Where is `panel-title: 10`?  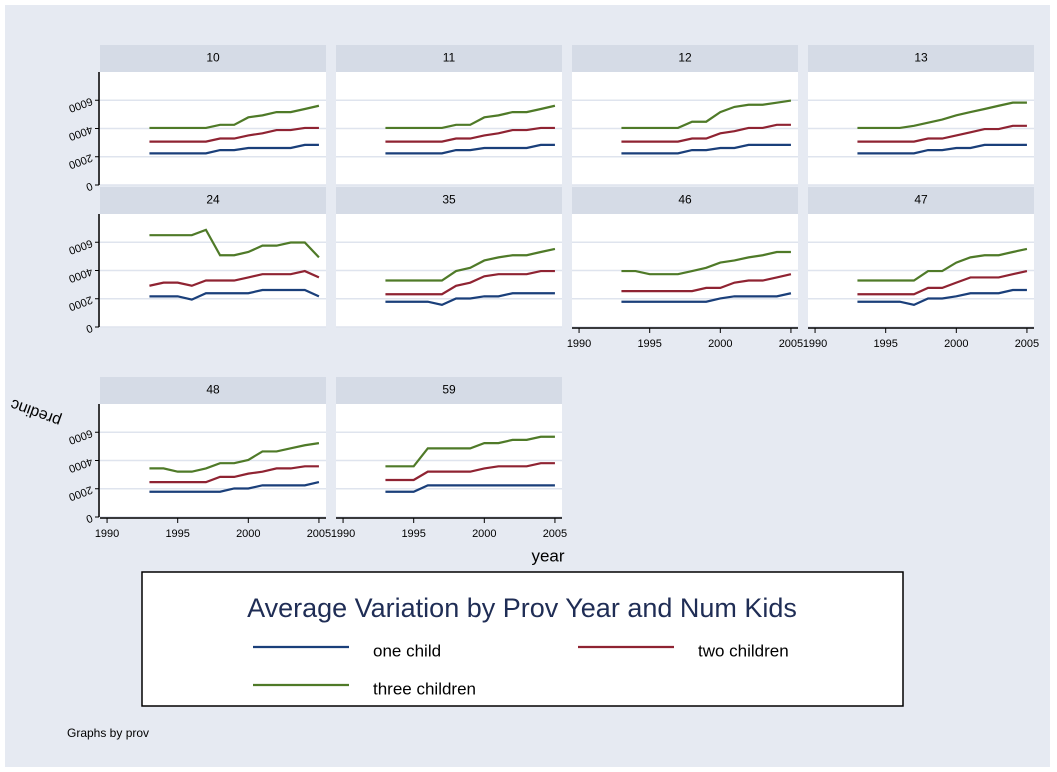
panel-title: 10 is located at coordinates (213, 58).